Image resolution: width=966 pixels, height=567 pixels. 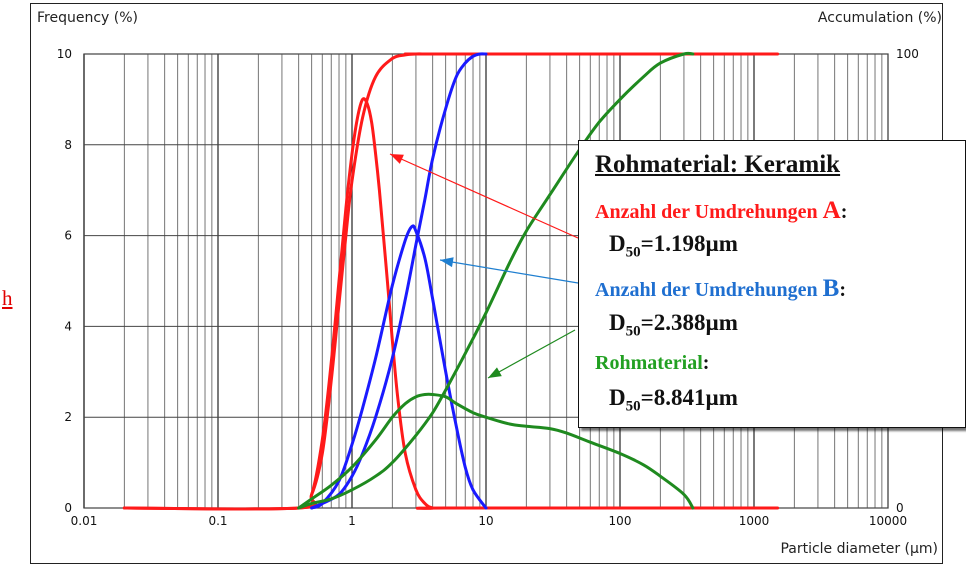 What do you see at coordinates (842, 290) in the screenshot?
I see `legend-b-colon: :` at bounding box center [842, 290].